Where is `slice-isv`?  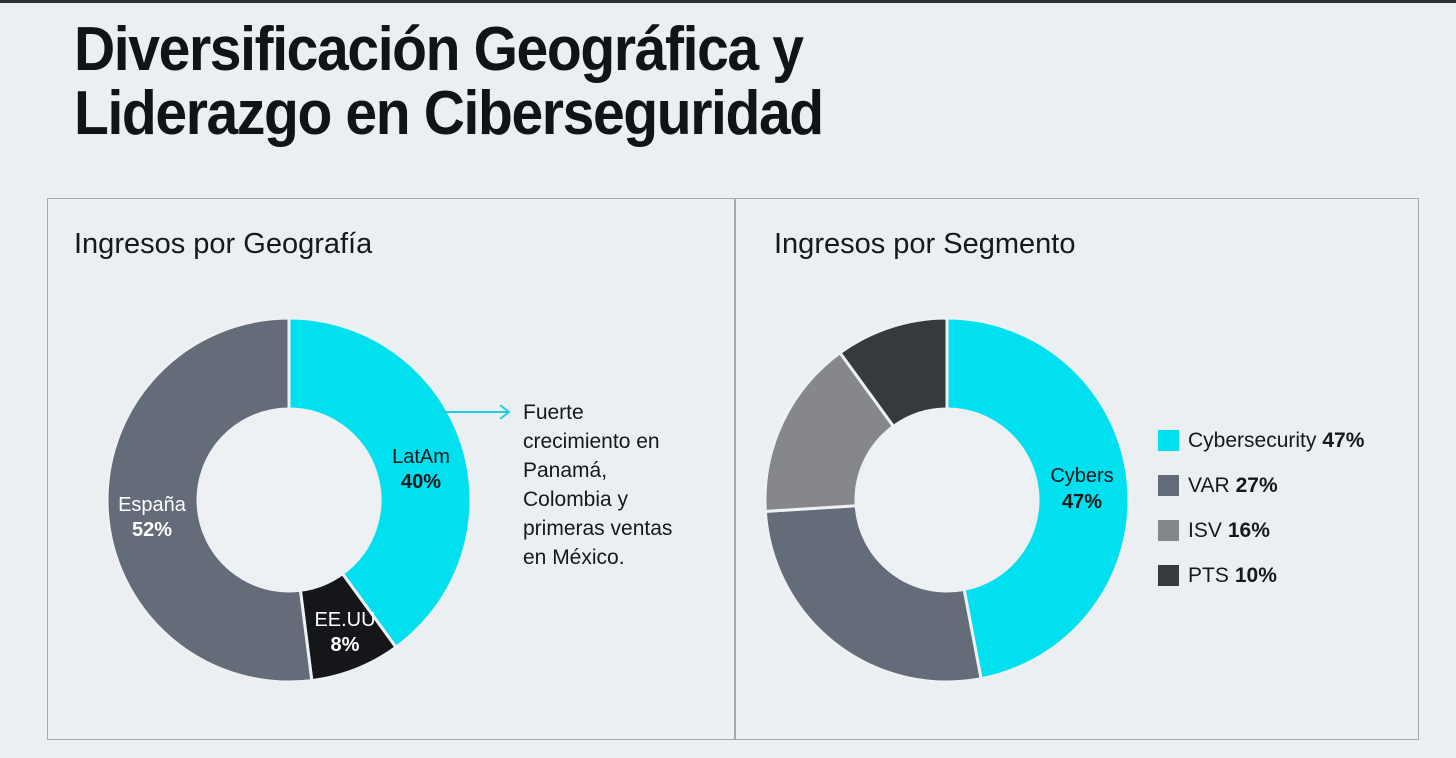
slice-isv is located at coordinates (829, 432).